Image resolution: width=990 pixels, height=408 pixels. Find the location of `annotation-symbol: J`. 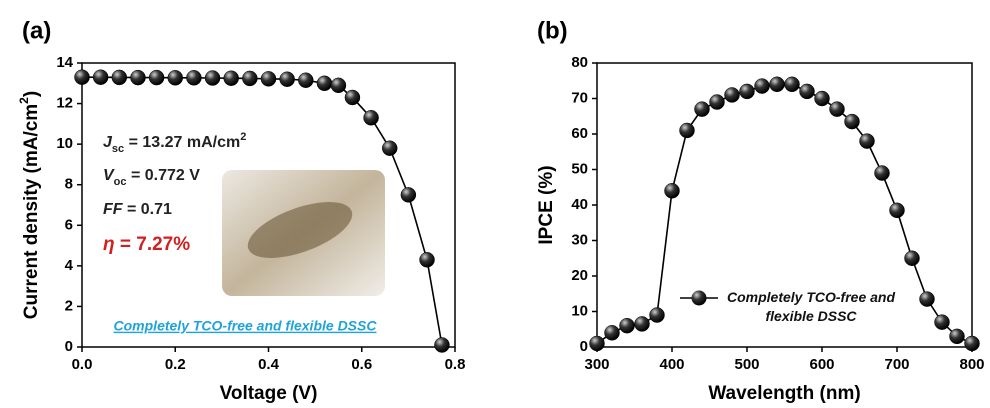

annotation-symbol: J is located at coordinates (108, 142).